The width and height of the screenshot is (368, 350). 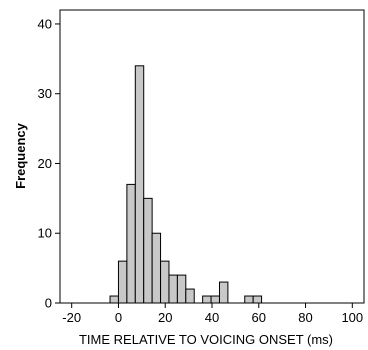 What do you see at coordinates (48, 303) in the screenshot?
I see `y-tick-label: 0` at bounding box center [48, 303].